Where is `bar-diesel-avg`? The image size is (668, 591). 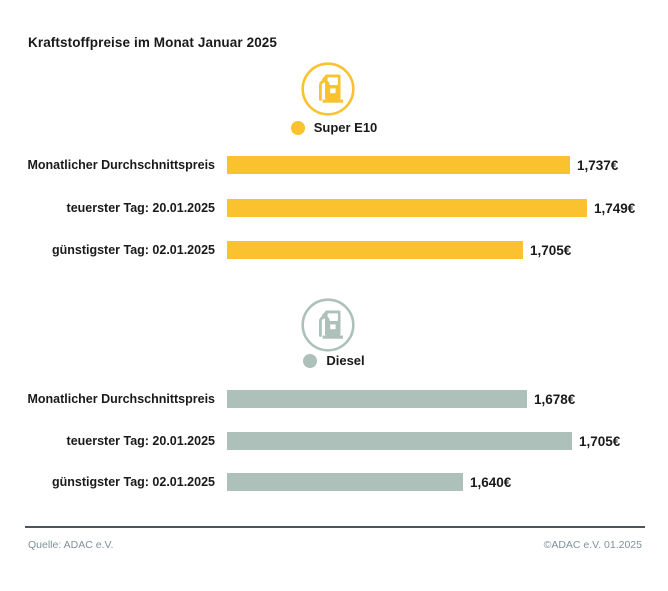 bar-diesel-avg is located at coordinates (377, 399).